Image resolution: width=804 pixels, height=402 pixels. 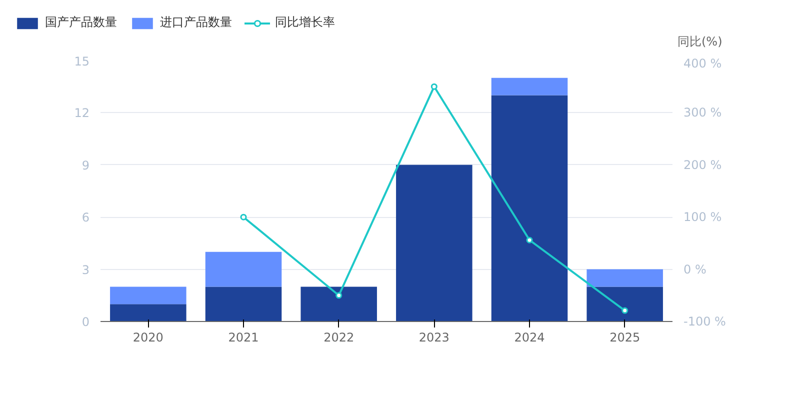 I want to click on x-tick-label: 2020, so click(x=148, y=337).